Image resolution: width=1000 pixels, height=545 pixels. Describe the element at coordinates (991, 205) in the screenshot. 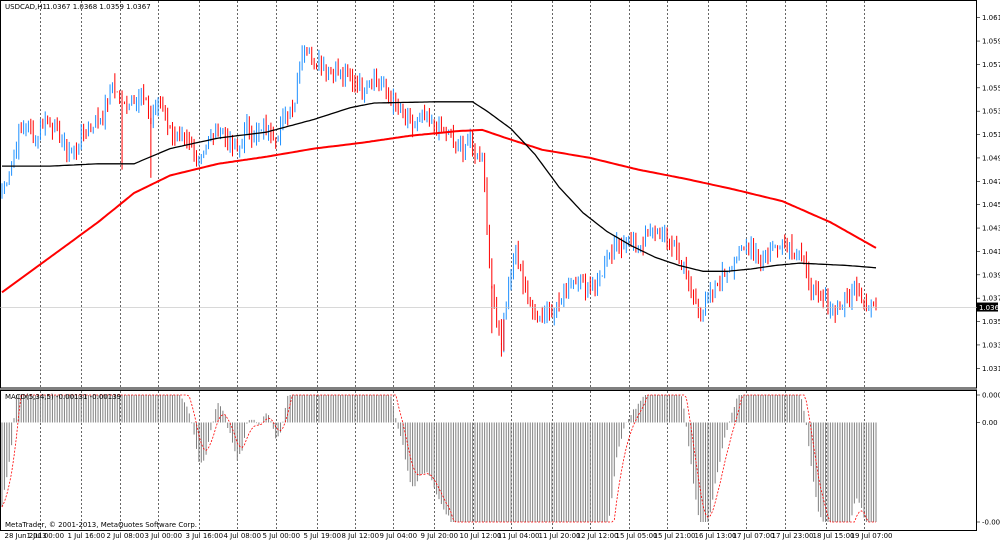

I see `y-tick-label: 1.0455` at that location.